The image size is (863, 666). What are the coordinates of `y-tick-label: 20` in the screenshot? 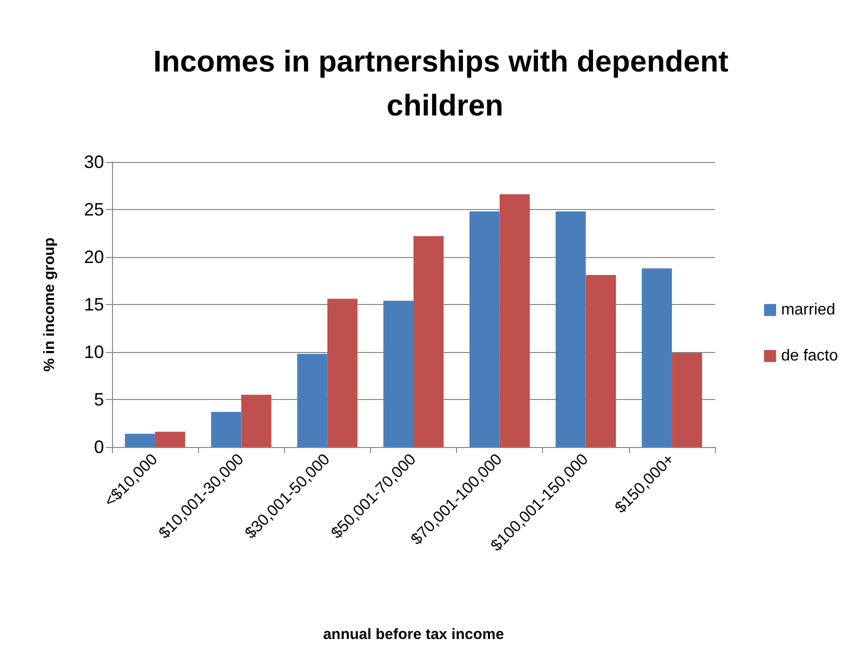 It's located at (94, 257).